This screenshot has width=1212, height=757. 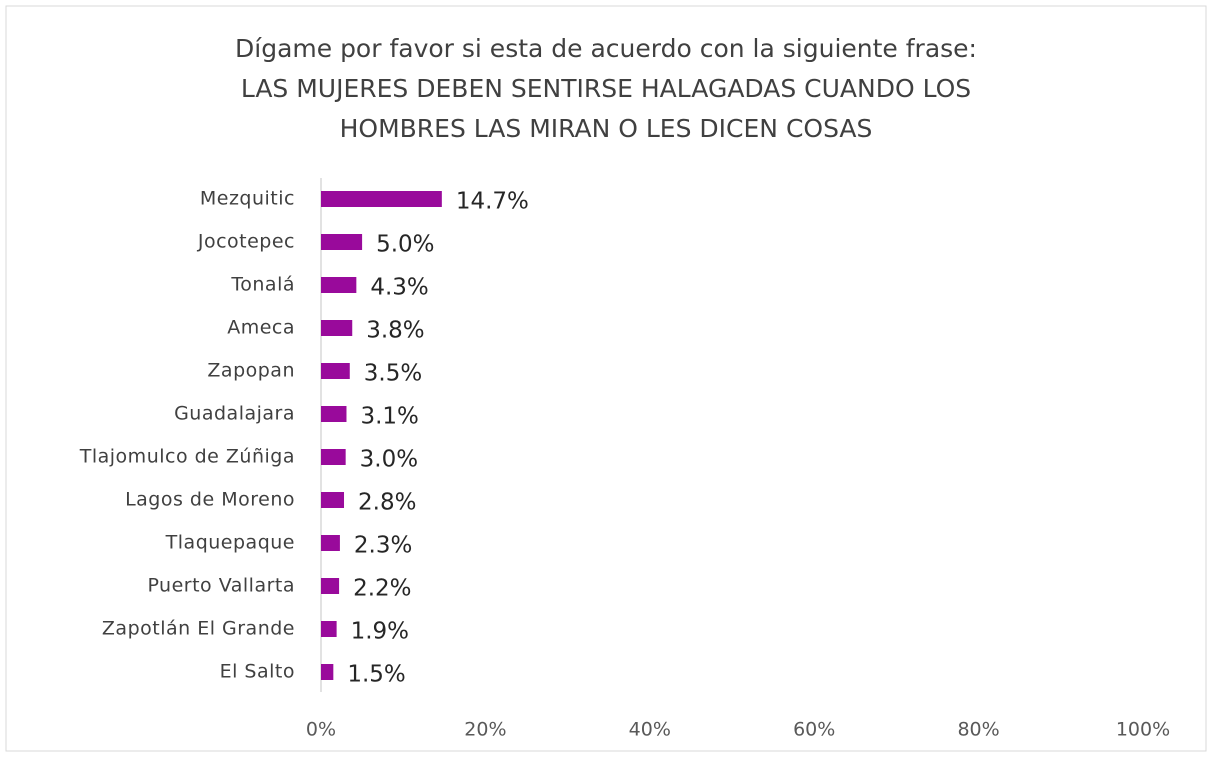 I want to click on y-tick-label: Tlaquepaque, so click(x=230, y=543).